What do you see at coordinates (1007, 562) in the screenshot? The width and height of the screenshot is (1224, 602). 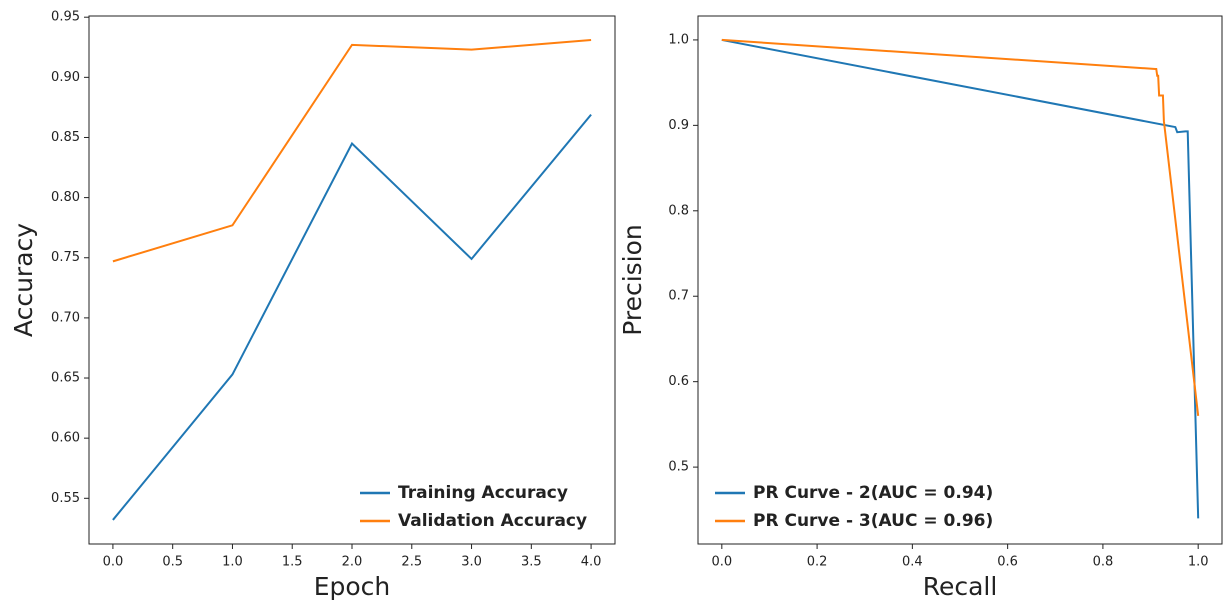 I see `x-tick-label: 0.6` at bounding box center [1007, 562].